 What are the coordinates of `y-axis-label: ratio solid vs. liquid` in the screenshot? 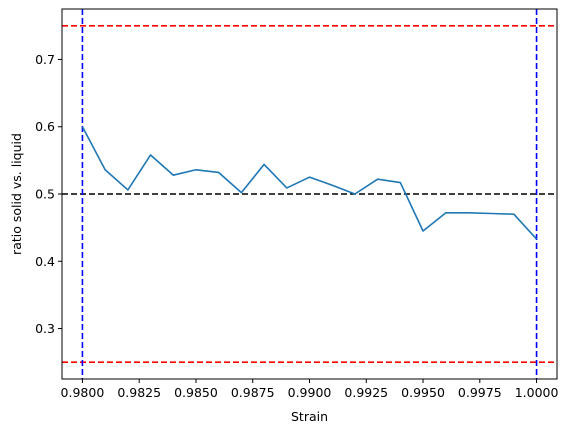 It's located at (16, 194).